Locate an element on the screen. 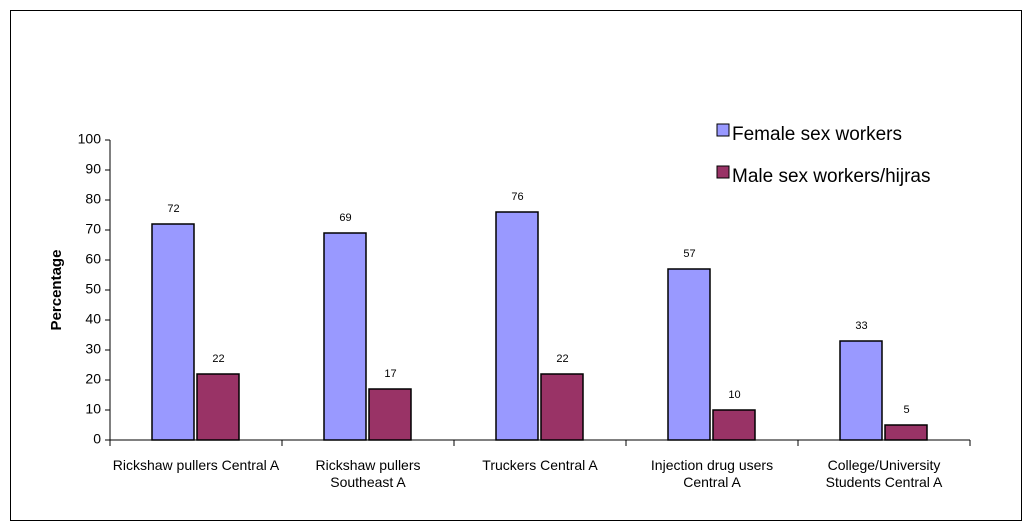 The height and width of the screenshot is (531, 1033). value-label: 33 is located at coordinates (861, 326).